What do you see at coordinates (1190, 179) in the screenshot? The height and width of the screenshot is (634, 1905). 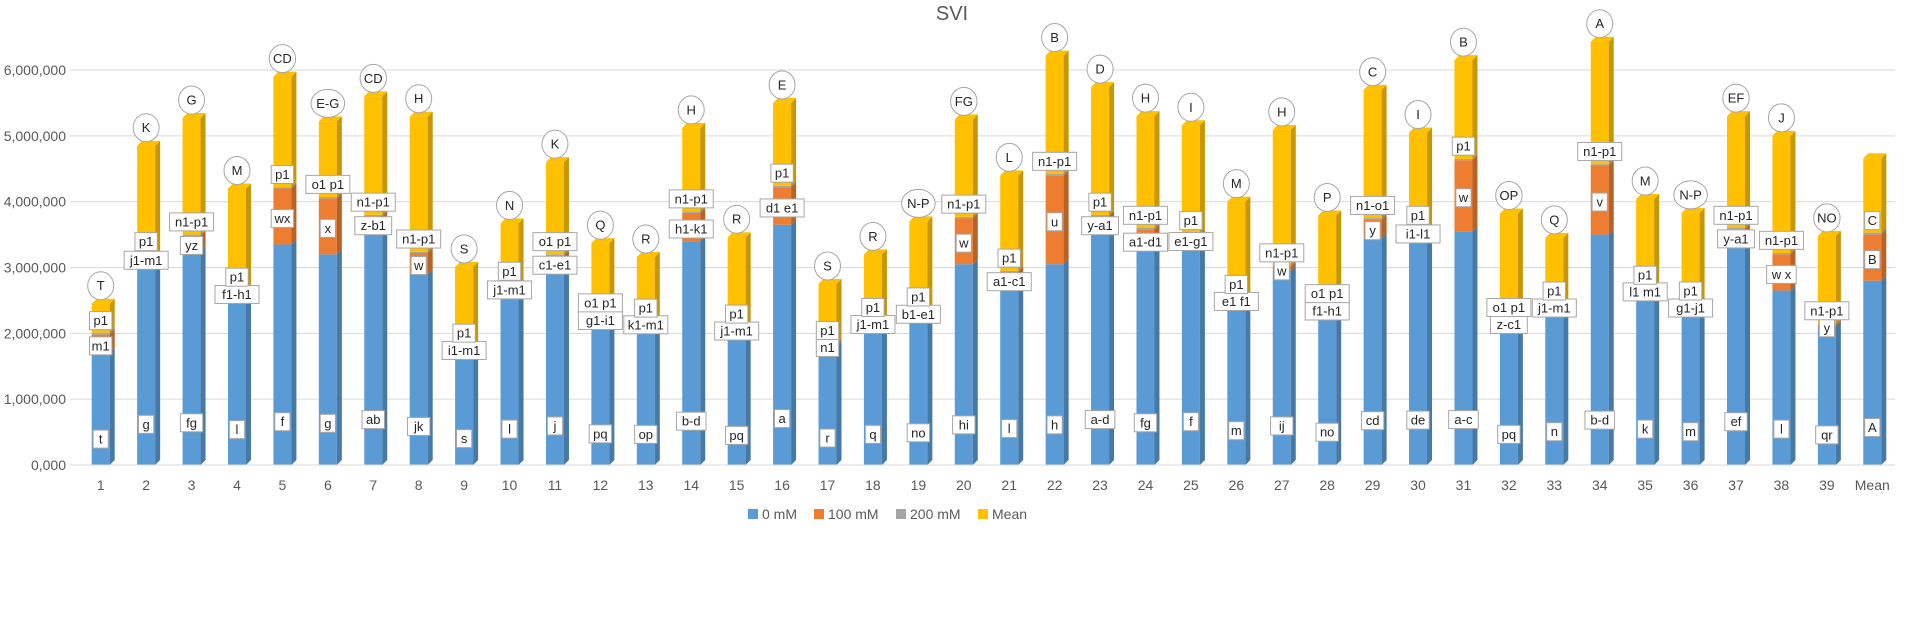 I see `bar-mean` at bounding box center [1190, 179].